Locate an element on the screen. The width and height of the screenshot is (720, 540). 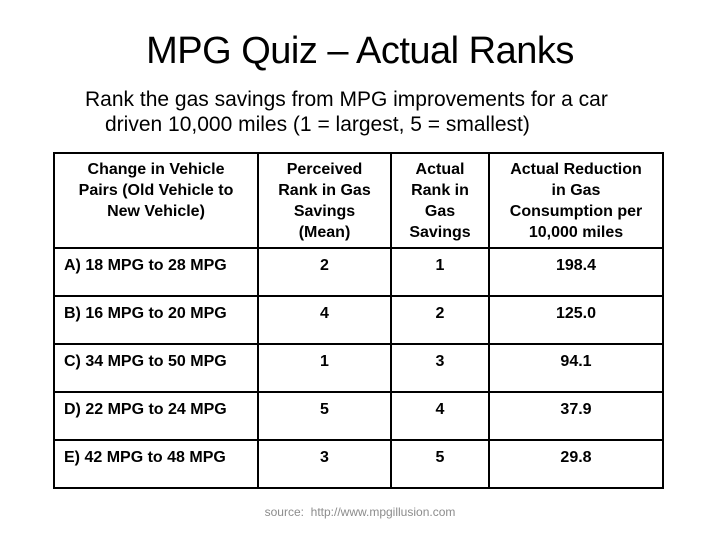
vehicle-pair-cell: E) 42 MPG to 48 MPG is located at coordinates (156, 464).